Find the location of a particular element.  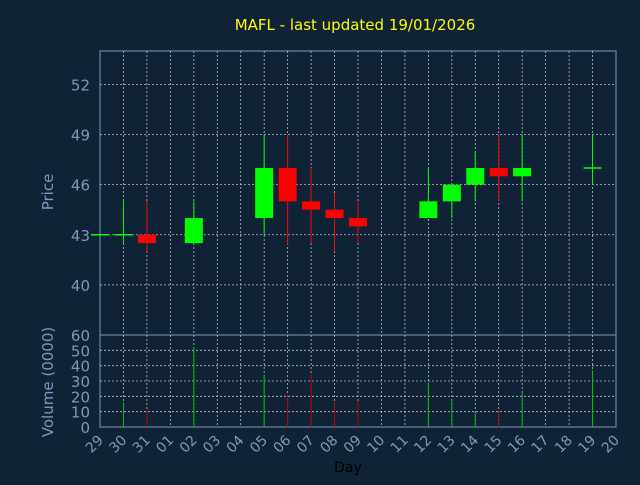

x-tick-label: 09 is located at coordinates (353, 445).